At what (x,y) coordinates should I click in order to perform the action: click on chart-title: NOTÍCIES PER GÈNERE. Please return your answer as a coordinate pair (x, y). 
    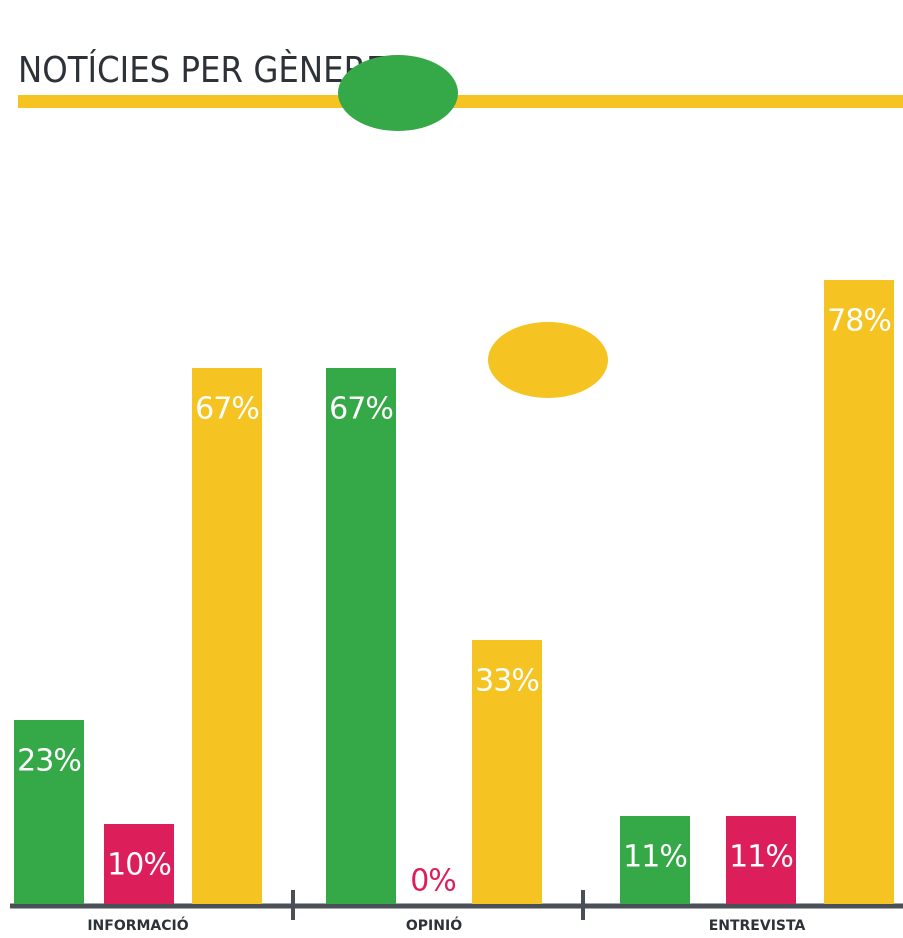
    Looking at the image, I should click on (202, 69).